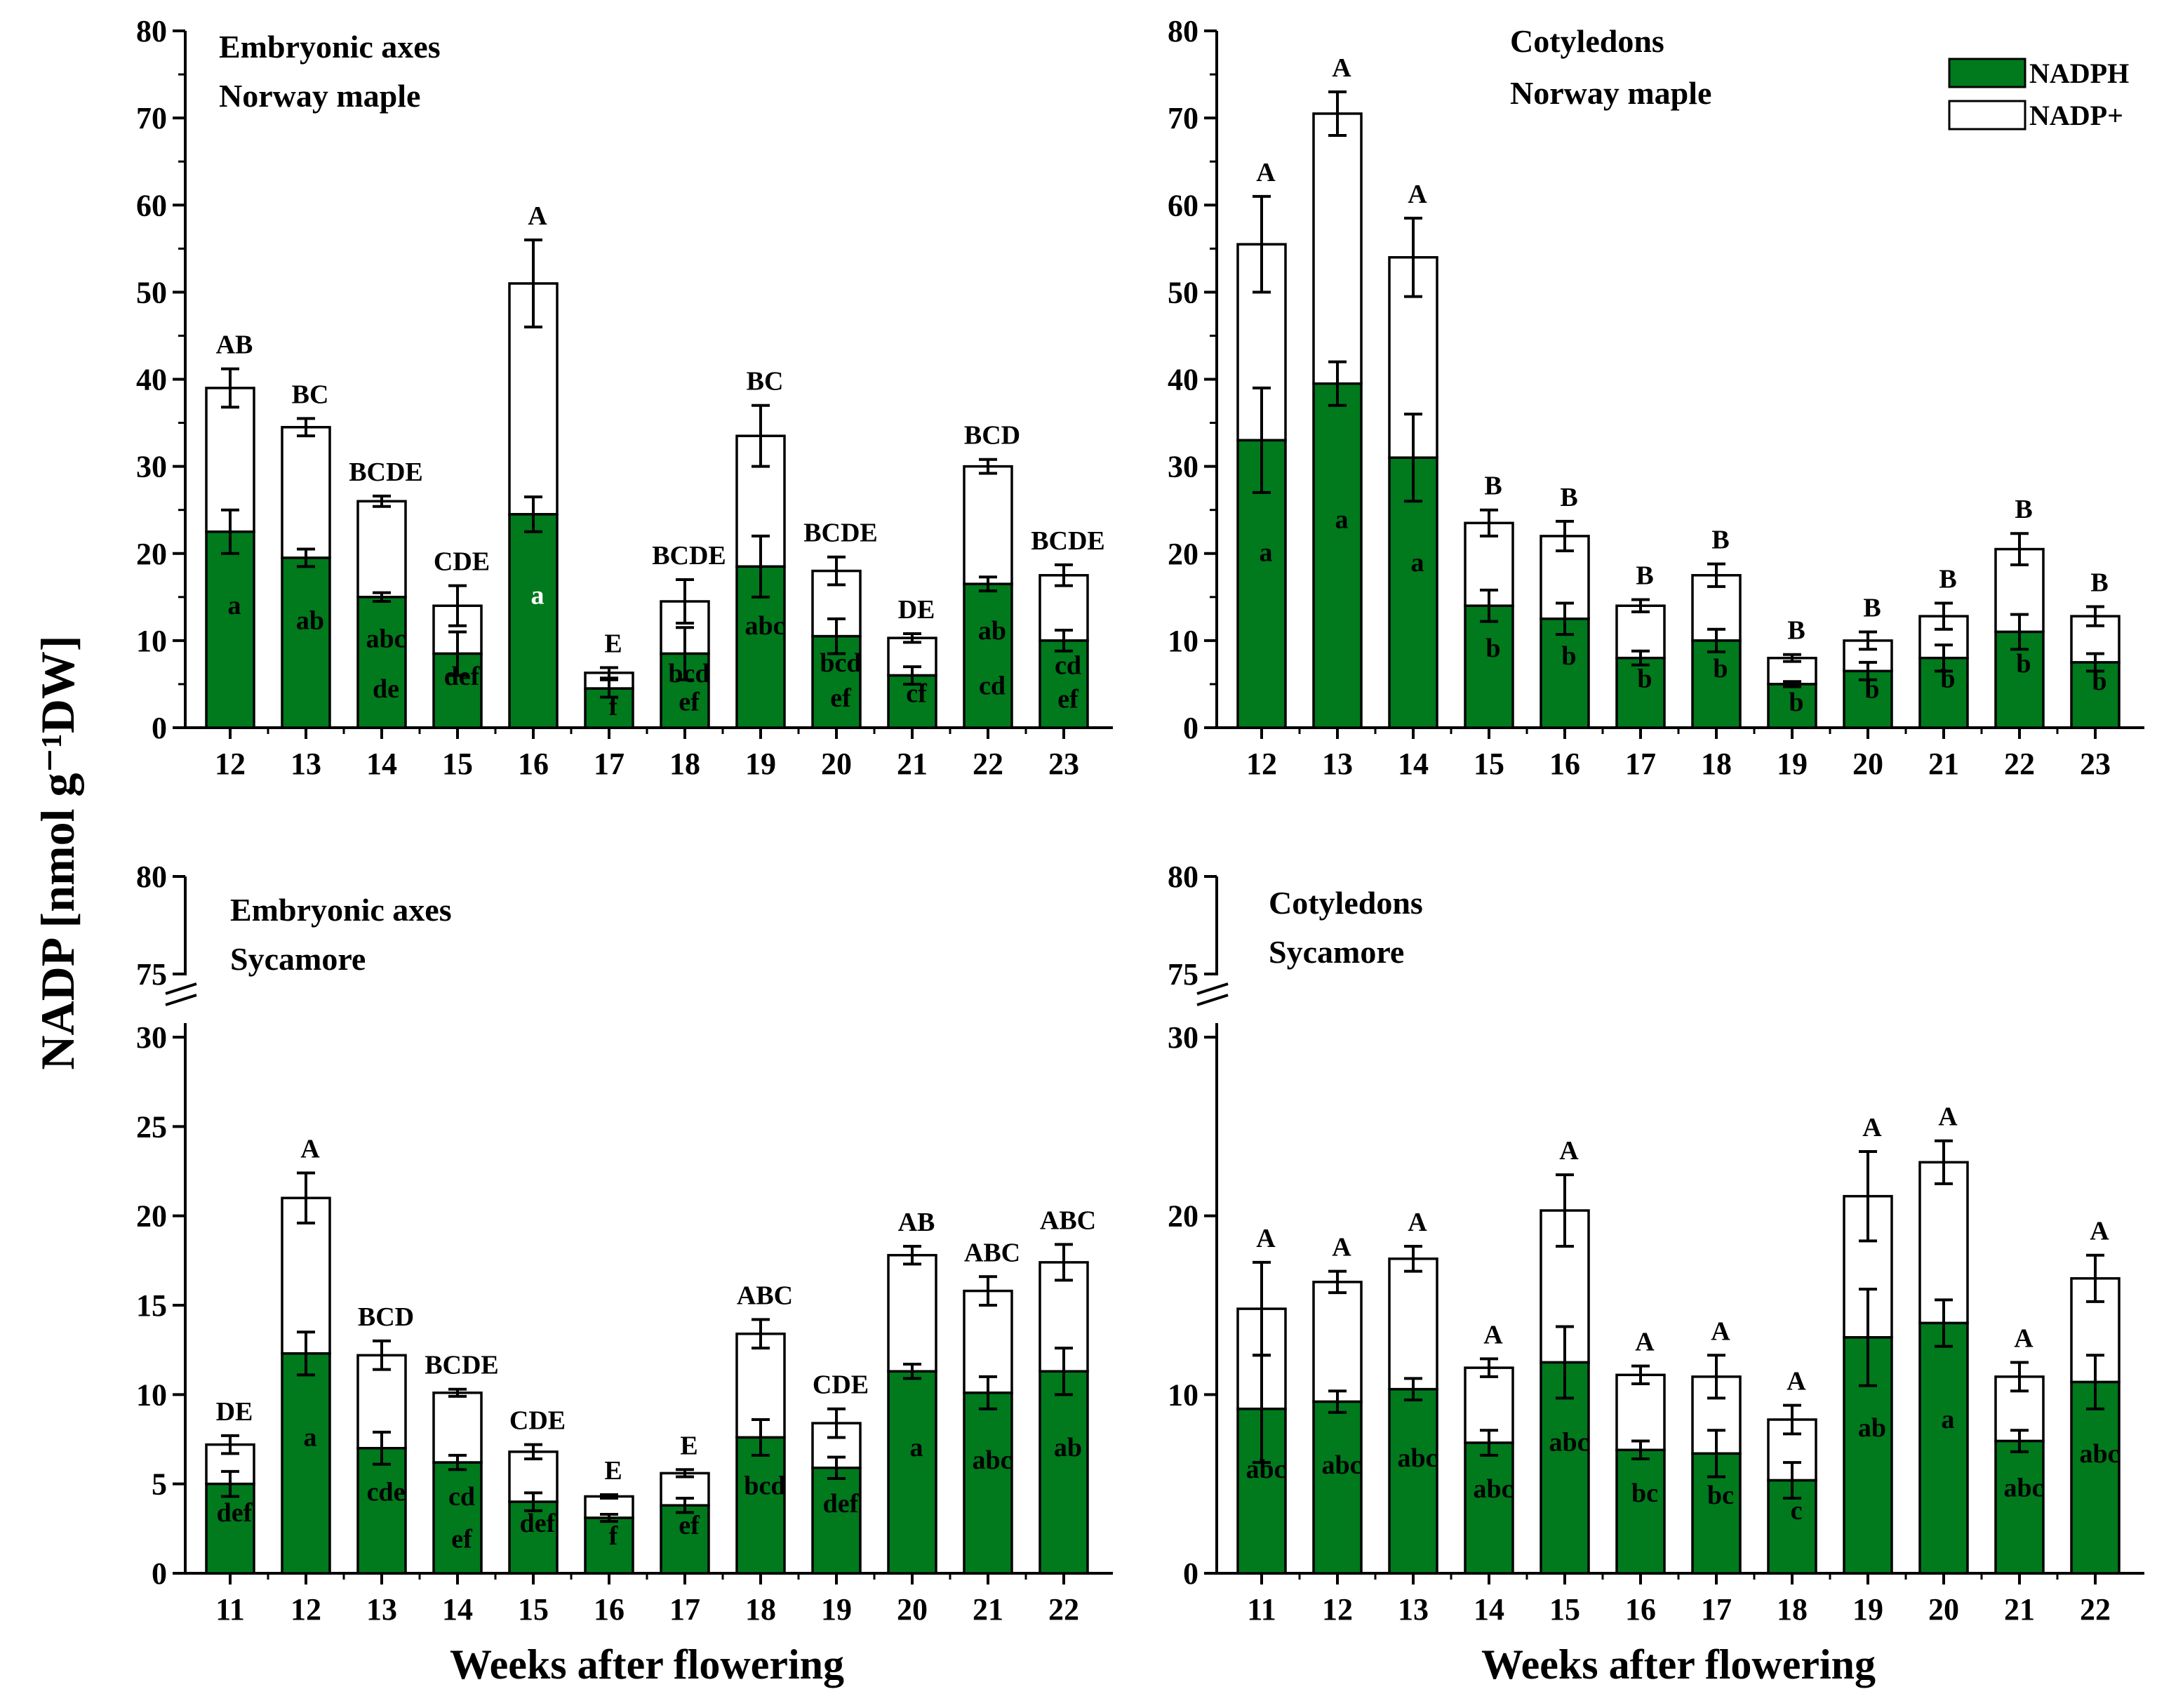  Describe the element at coordinates (330, 47) in the screenshot. I see `panel-title-line: Embryonic axes` at that location.